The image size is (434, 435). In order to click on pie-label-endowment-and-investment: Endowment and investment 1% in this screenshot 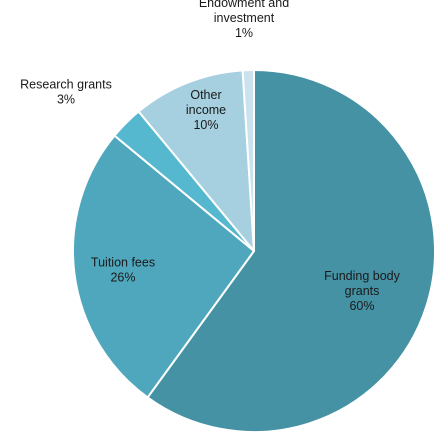, I will do `click(244, 20)`.